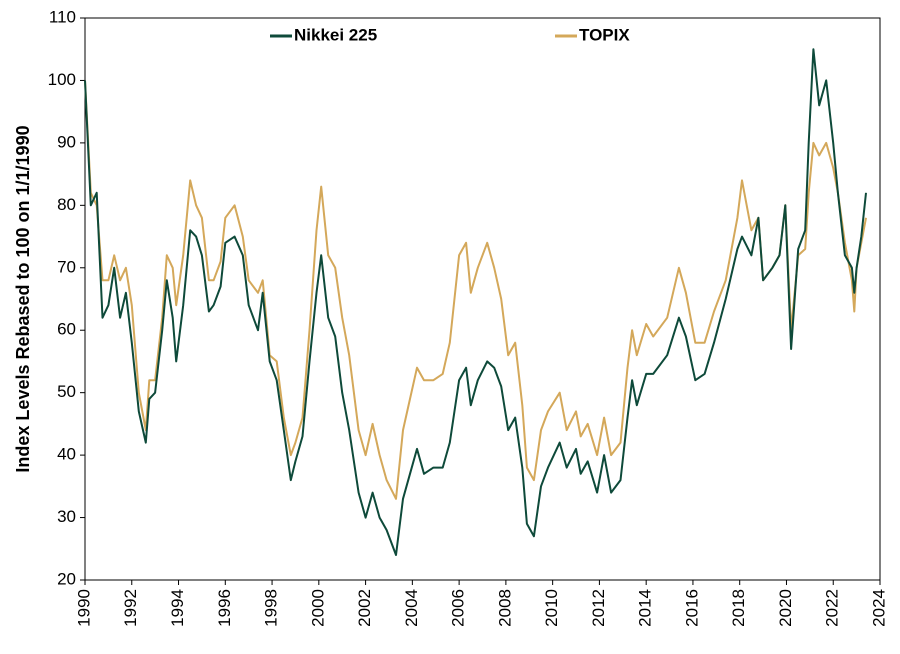 This screenshot has width=900, height=654. I want to click on x-tick-label: 2018, so click(738, 608).